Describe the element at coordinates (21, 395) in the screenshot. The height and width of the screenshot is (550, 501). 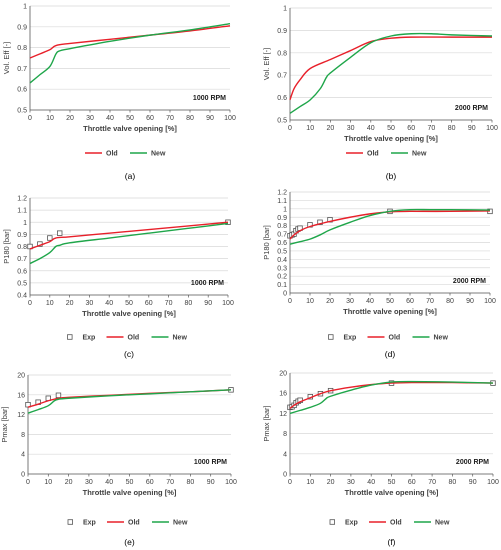
I see `y-tick-label: 16` at that location.